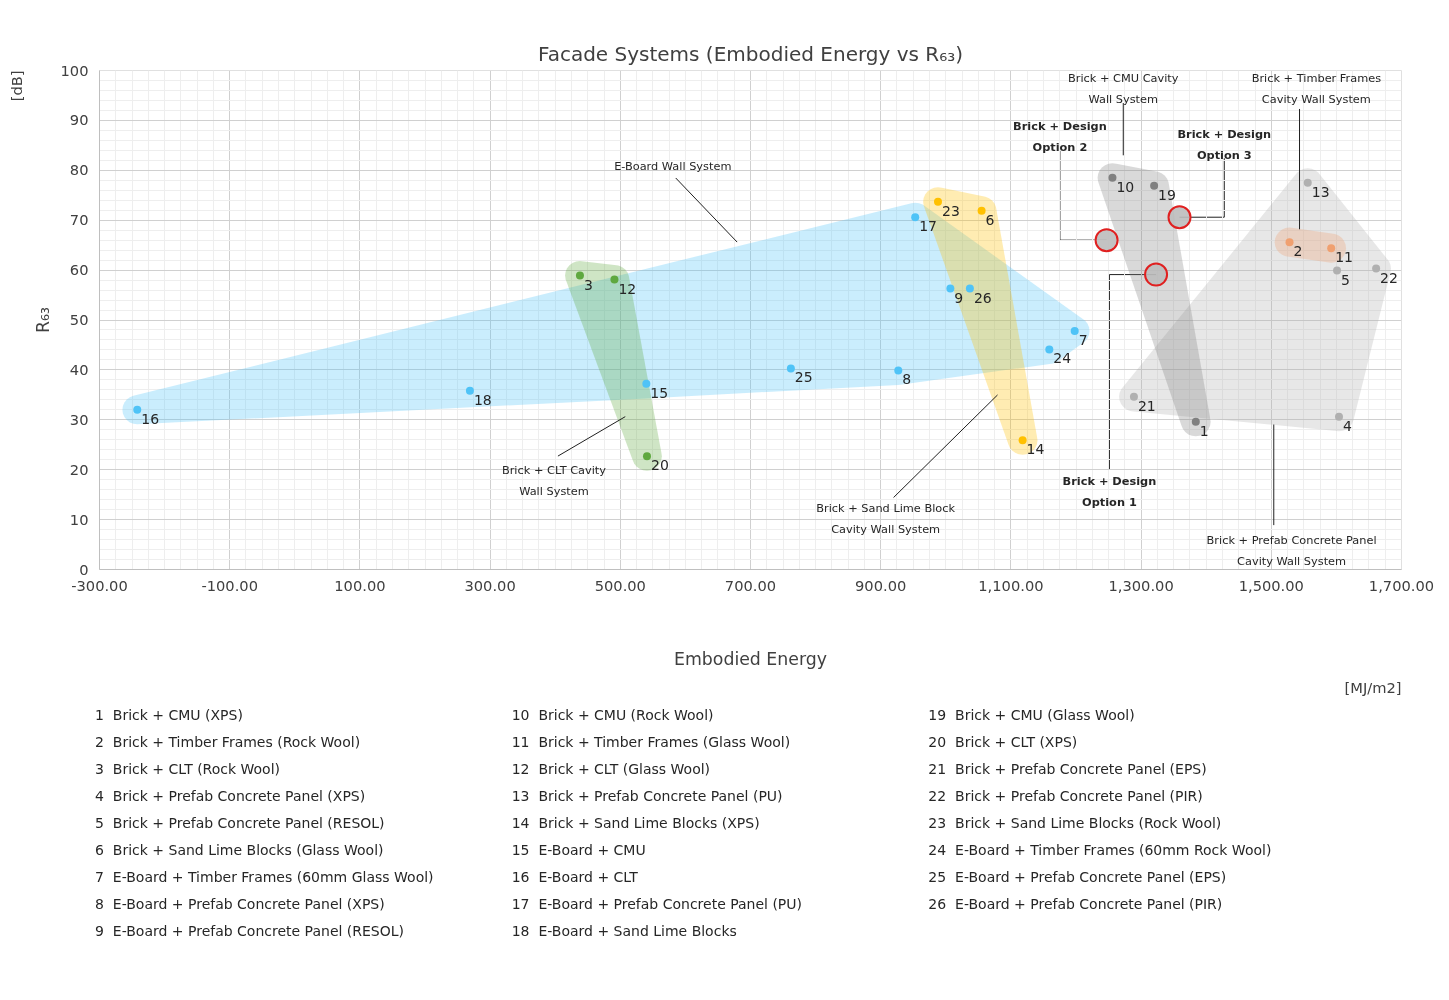  I want to click on annotation: 24, so click(1062, 358).